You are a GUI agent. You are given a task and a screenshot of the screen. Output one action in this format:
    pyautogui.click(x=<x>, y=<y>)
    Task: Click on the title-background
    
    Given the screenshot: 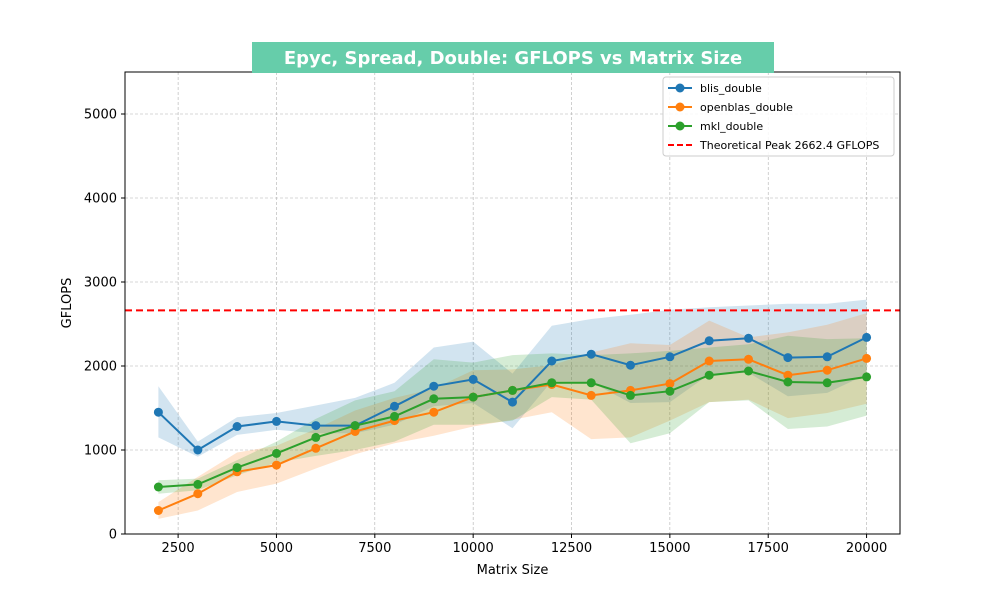 What is the action you would take?
    pyautogui.click(x=513, y=57)
    